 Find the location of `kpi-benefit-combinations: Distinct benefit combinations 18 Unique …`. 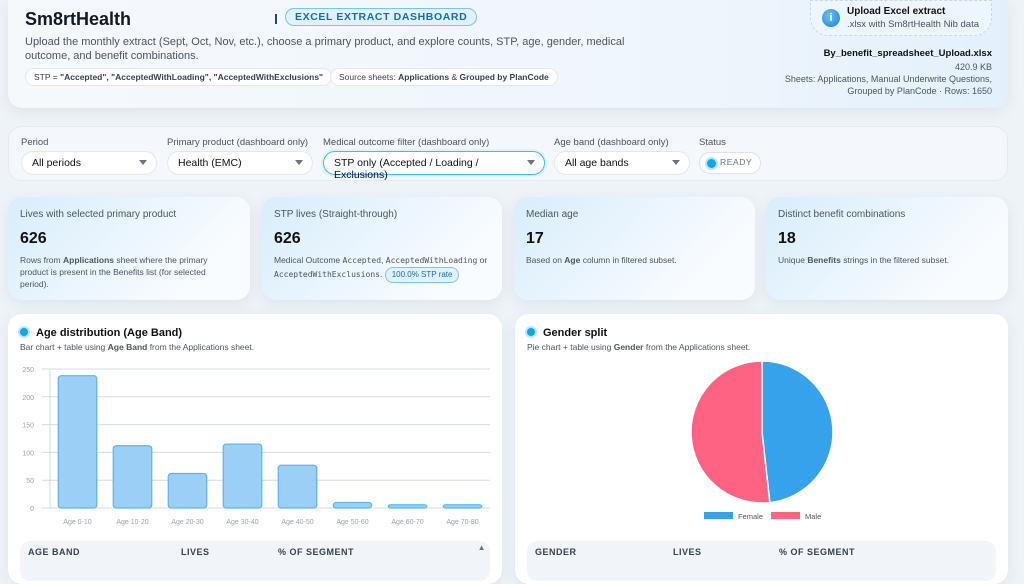

kpi-benefit-combinations: Distinct benefit combinations 18 Unique … is located at coordinates (887, 248).